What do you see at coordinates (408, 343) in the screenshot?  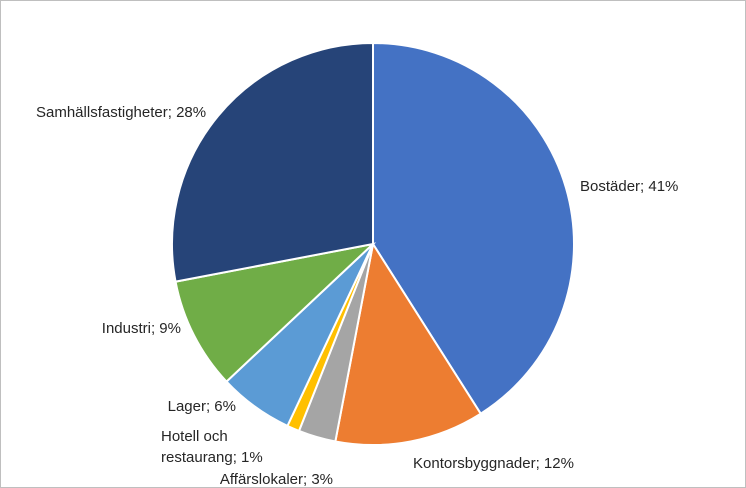 I see `pie-slice-kontorsbyggnader` at bounding box center [408, 343].